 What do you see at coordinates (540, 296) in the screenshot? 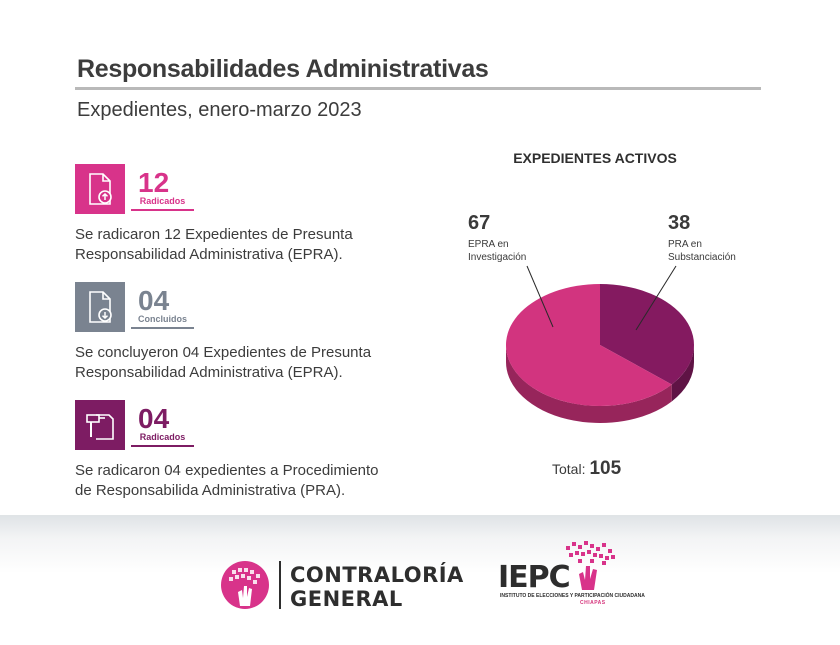
I see `leader-line-epra` at bounding box center [540, 296].